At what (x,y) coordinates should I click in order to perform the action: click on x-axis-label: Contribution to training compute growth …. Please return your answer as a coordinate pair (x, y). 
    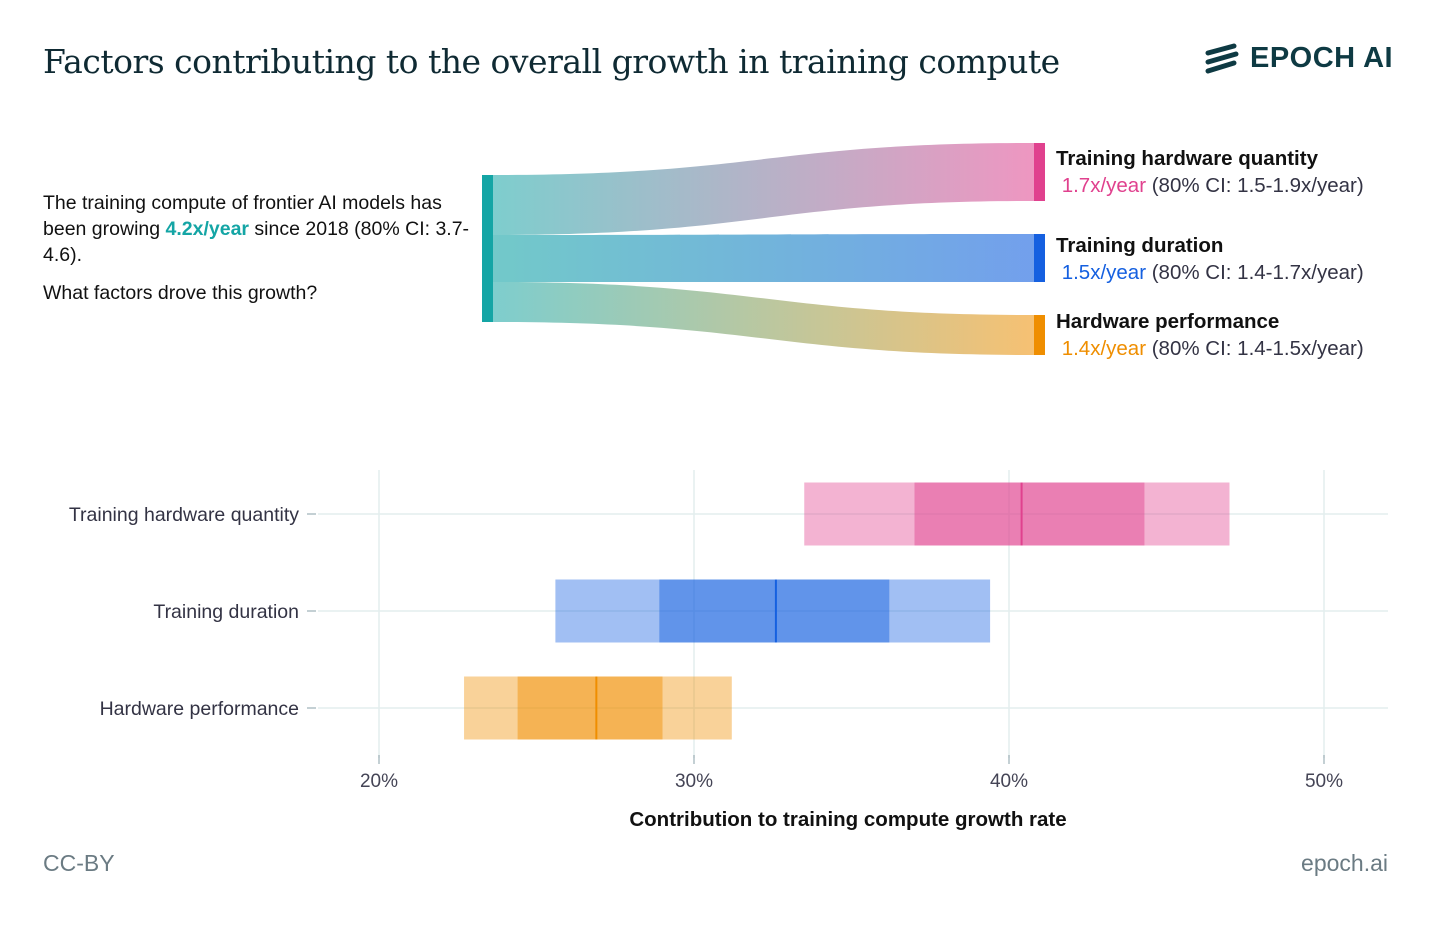
    Looking at the image, I should click on (847, 819).